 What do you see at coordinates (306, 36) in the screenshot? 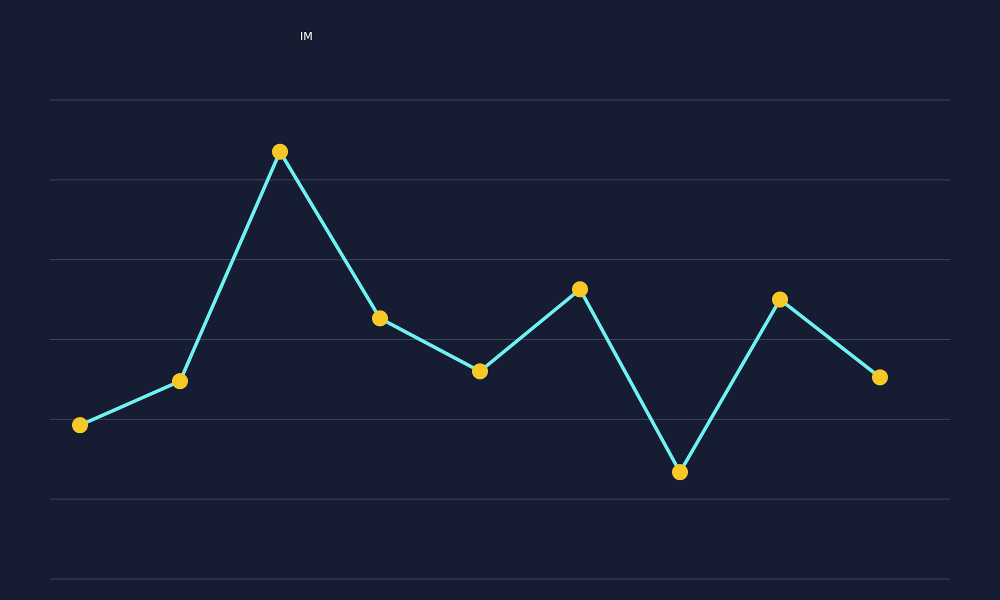
I see `chart-title: IM` at bounding box center [306, 36].